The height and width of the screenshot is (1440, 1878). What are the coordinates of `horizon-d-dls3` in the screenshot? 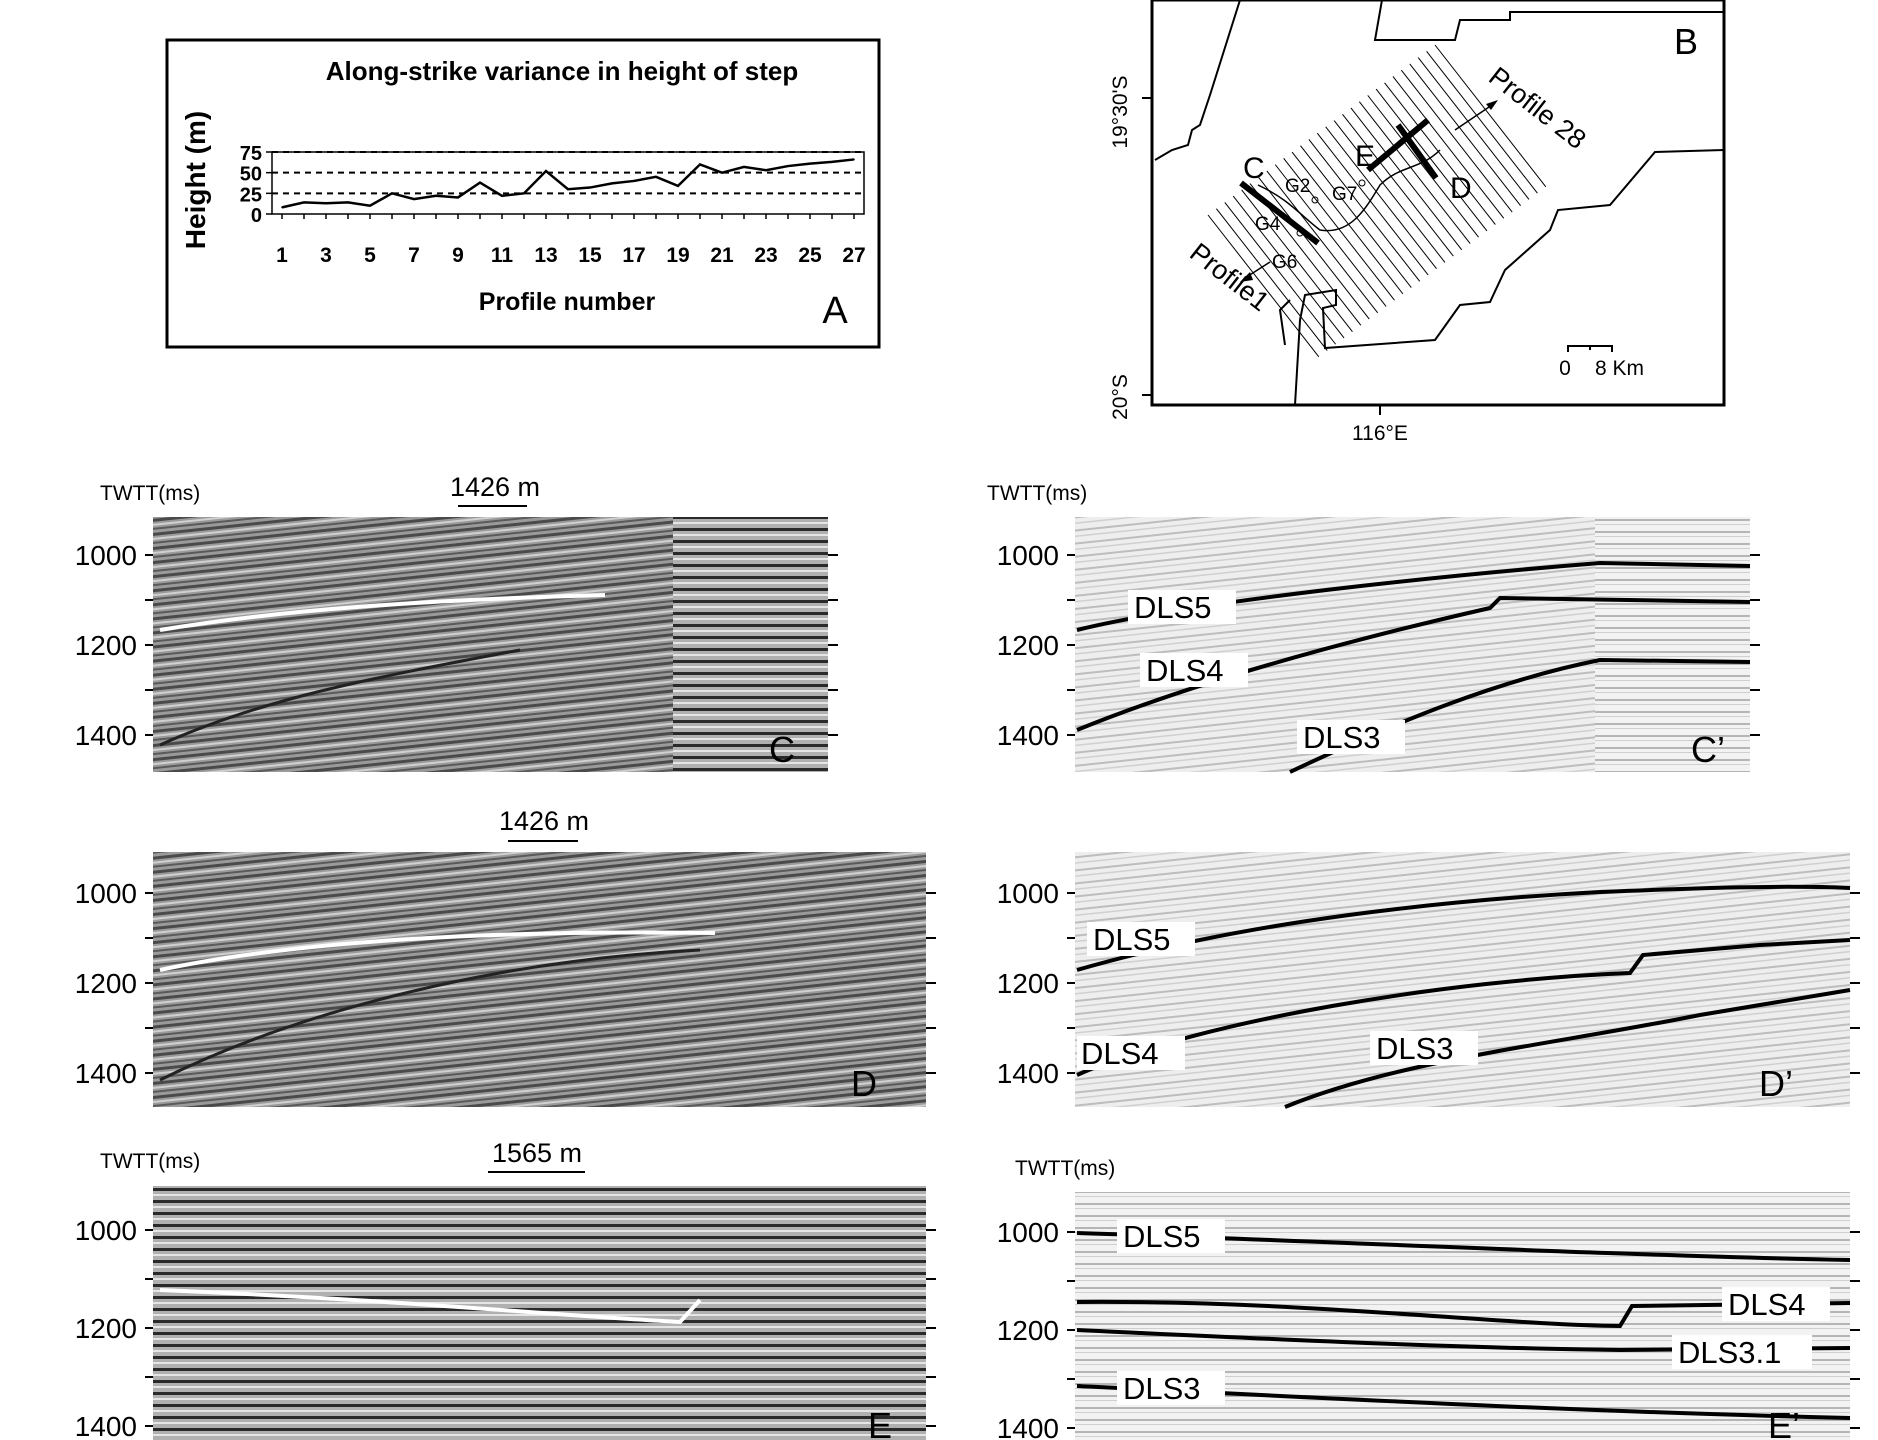 It's located at (1567, 1048).